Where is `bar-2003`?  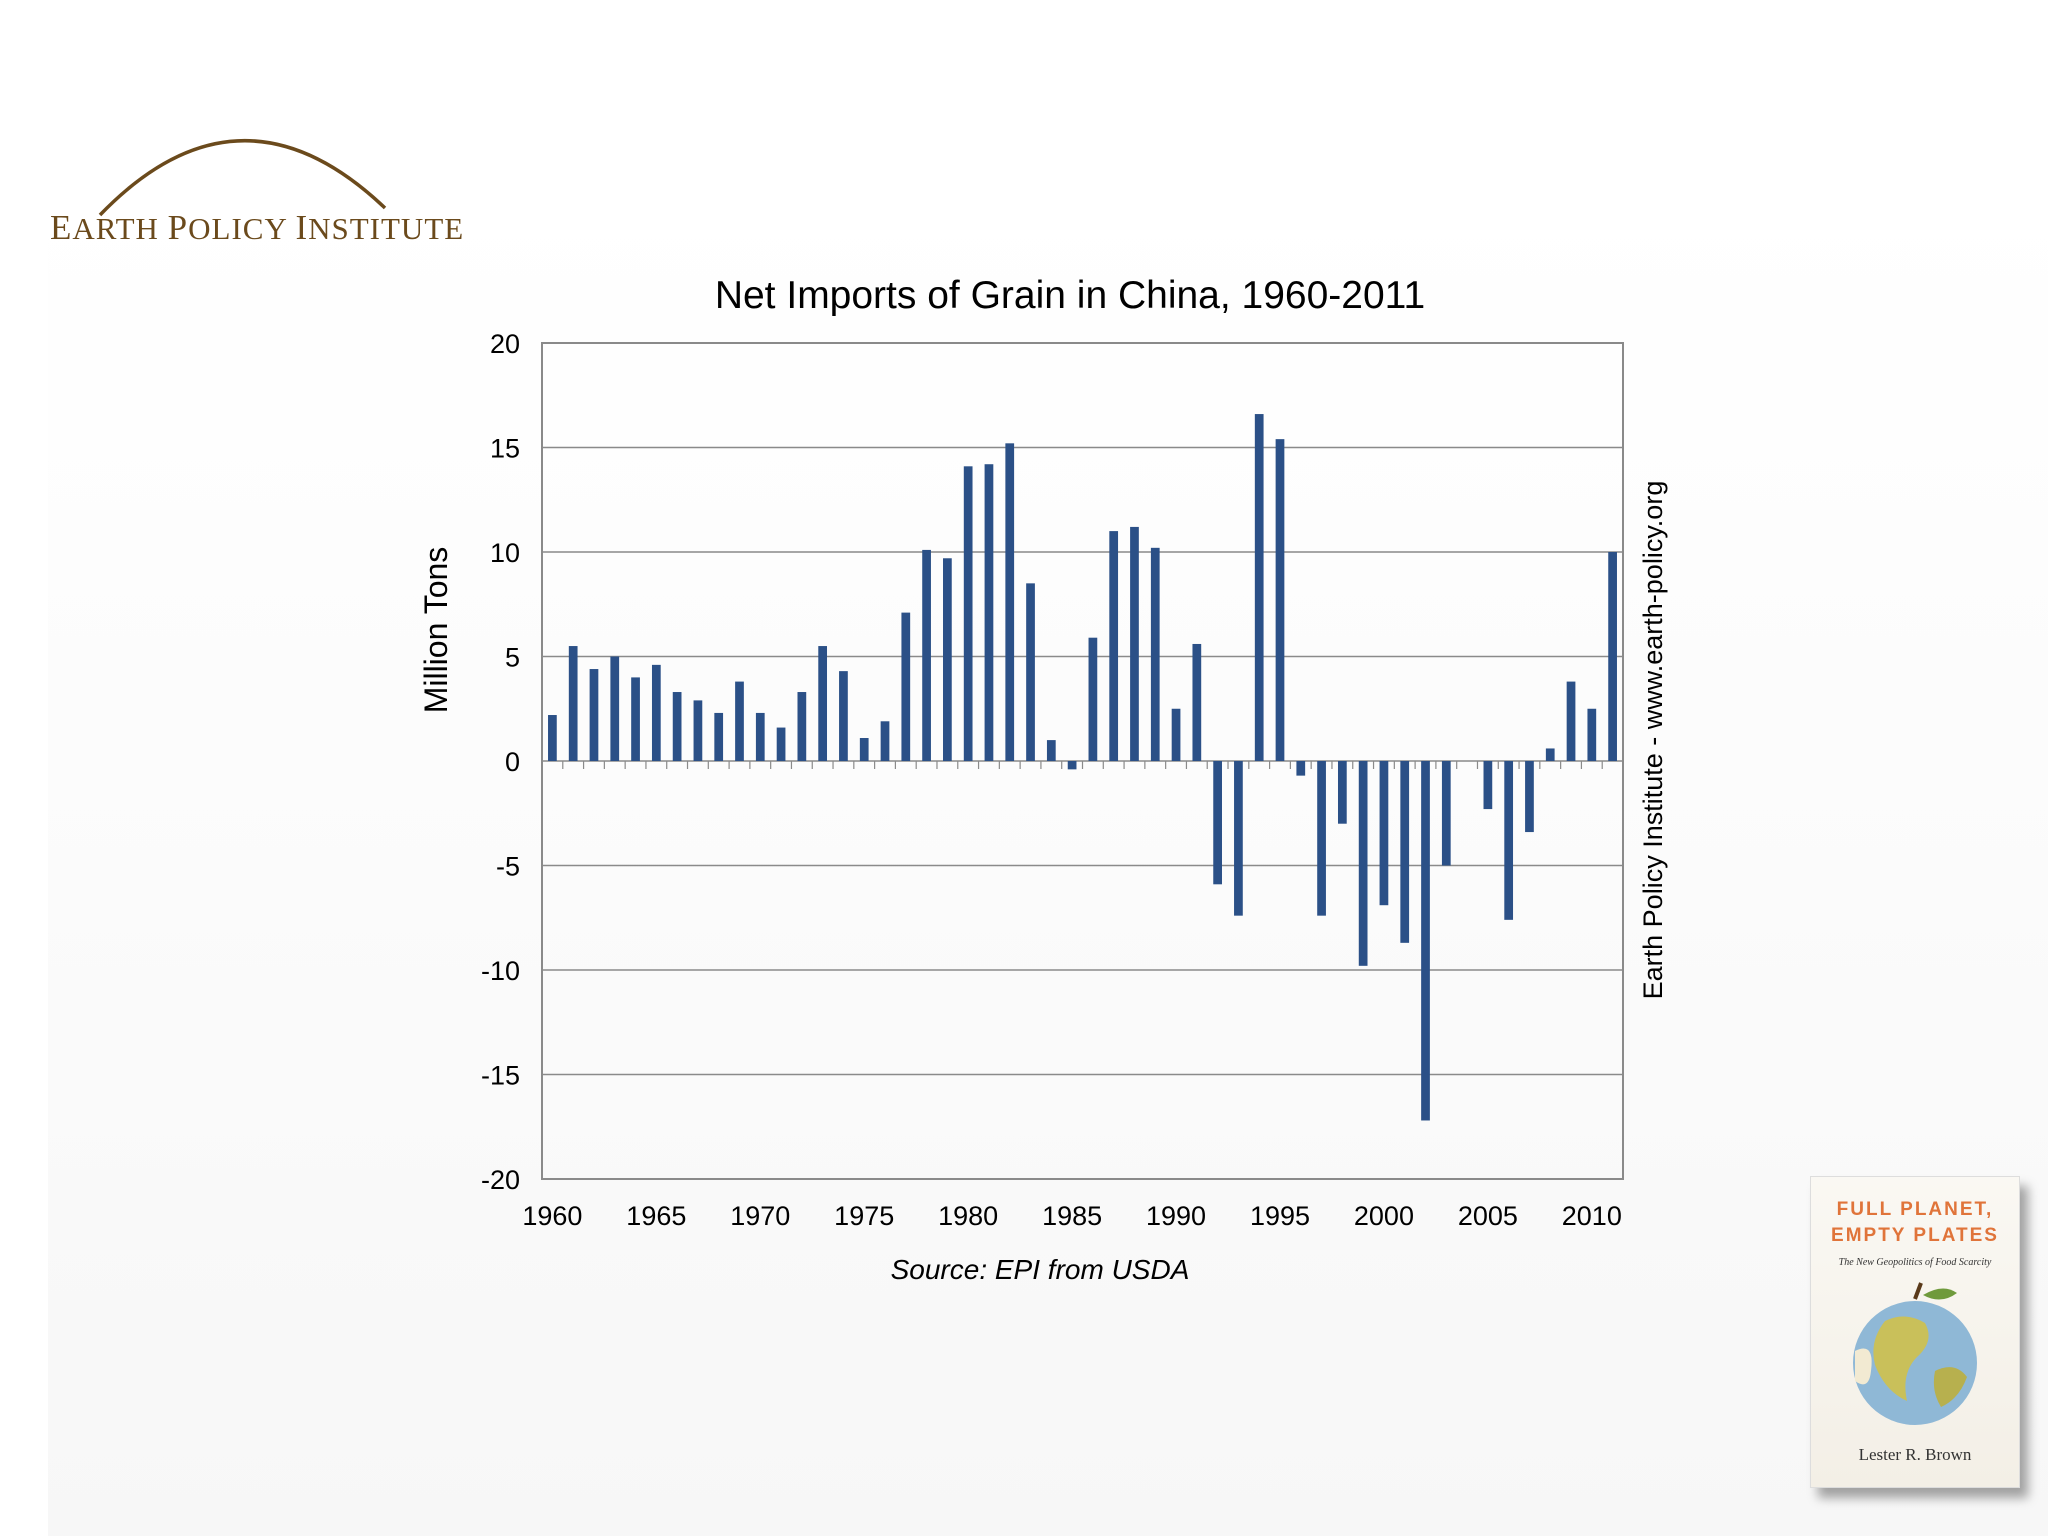
bar-2003 is located at coordinates (1446, 813).